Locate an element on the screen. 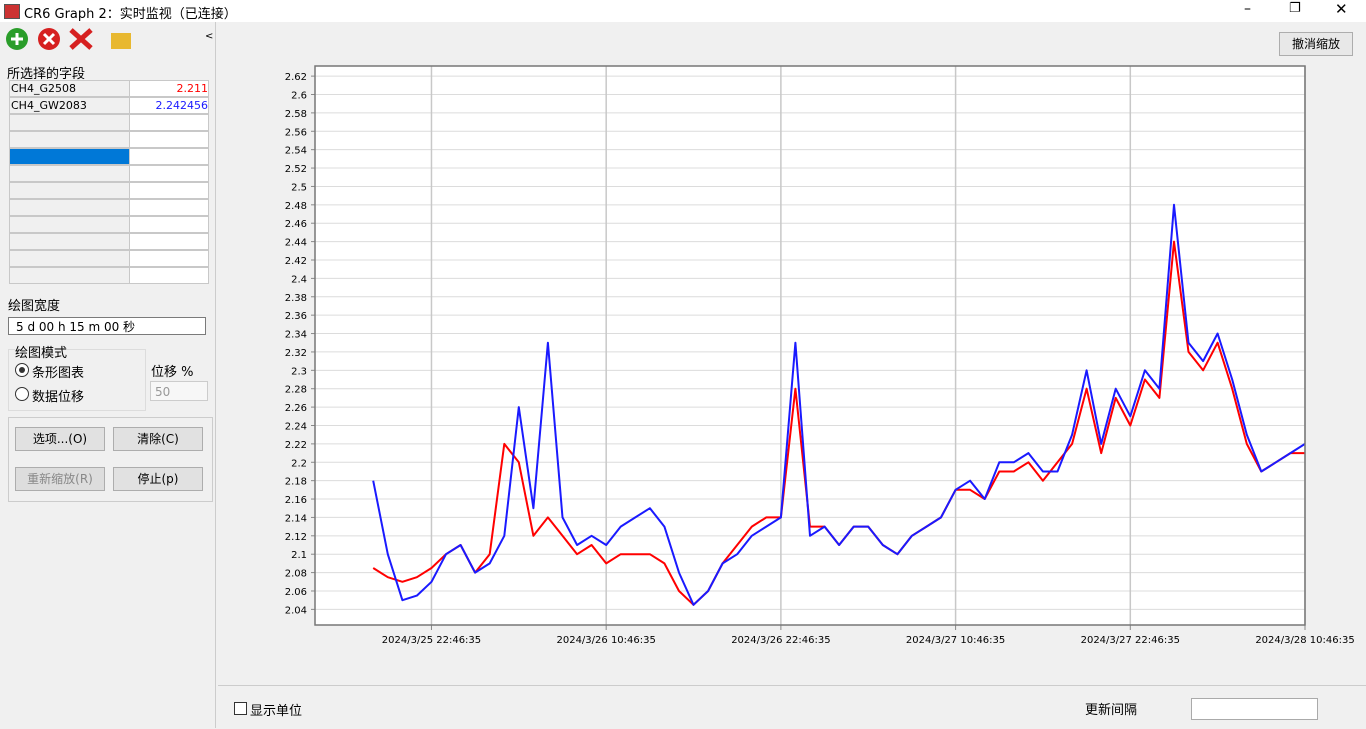 This screenshot has height=729, width=1366. undo-zoom-button: 撤消缩放 is located at coordinates (1316, 44).